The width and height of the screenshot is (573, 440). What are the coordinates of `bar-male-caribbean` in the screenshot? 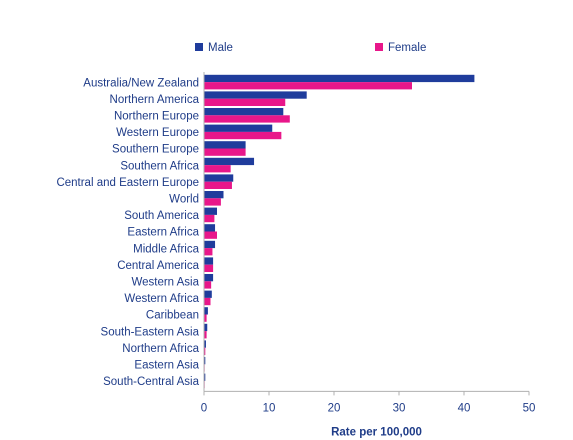 It's located at (206, 311).